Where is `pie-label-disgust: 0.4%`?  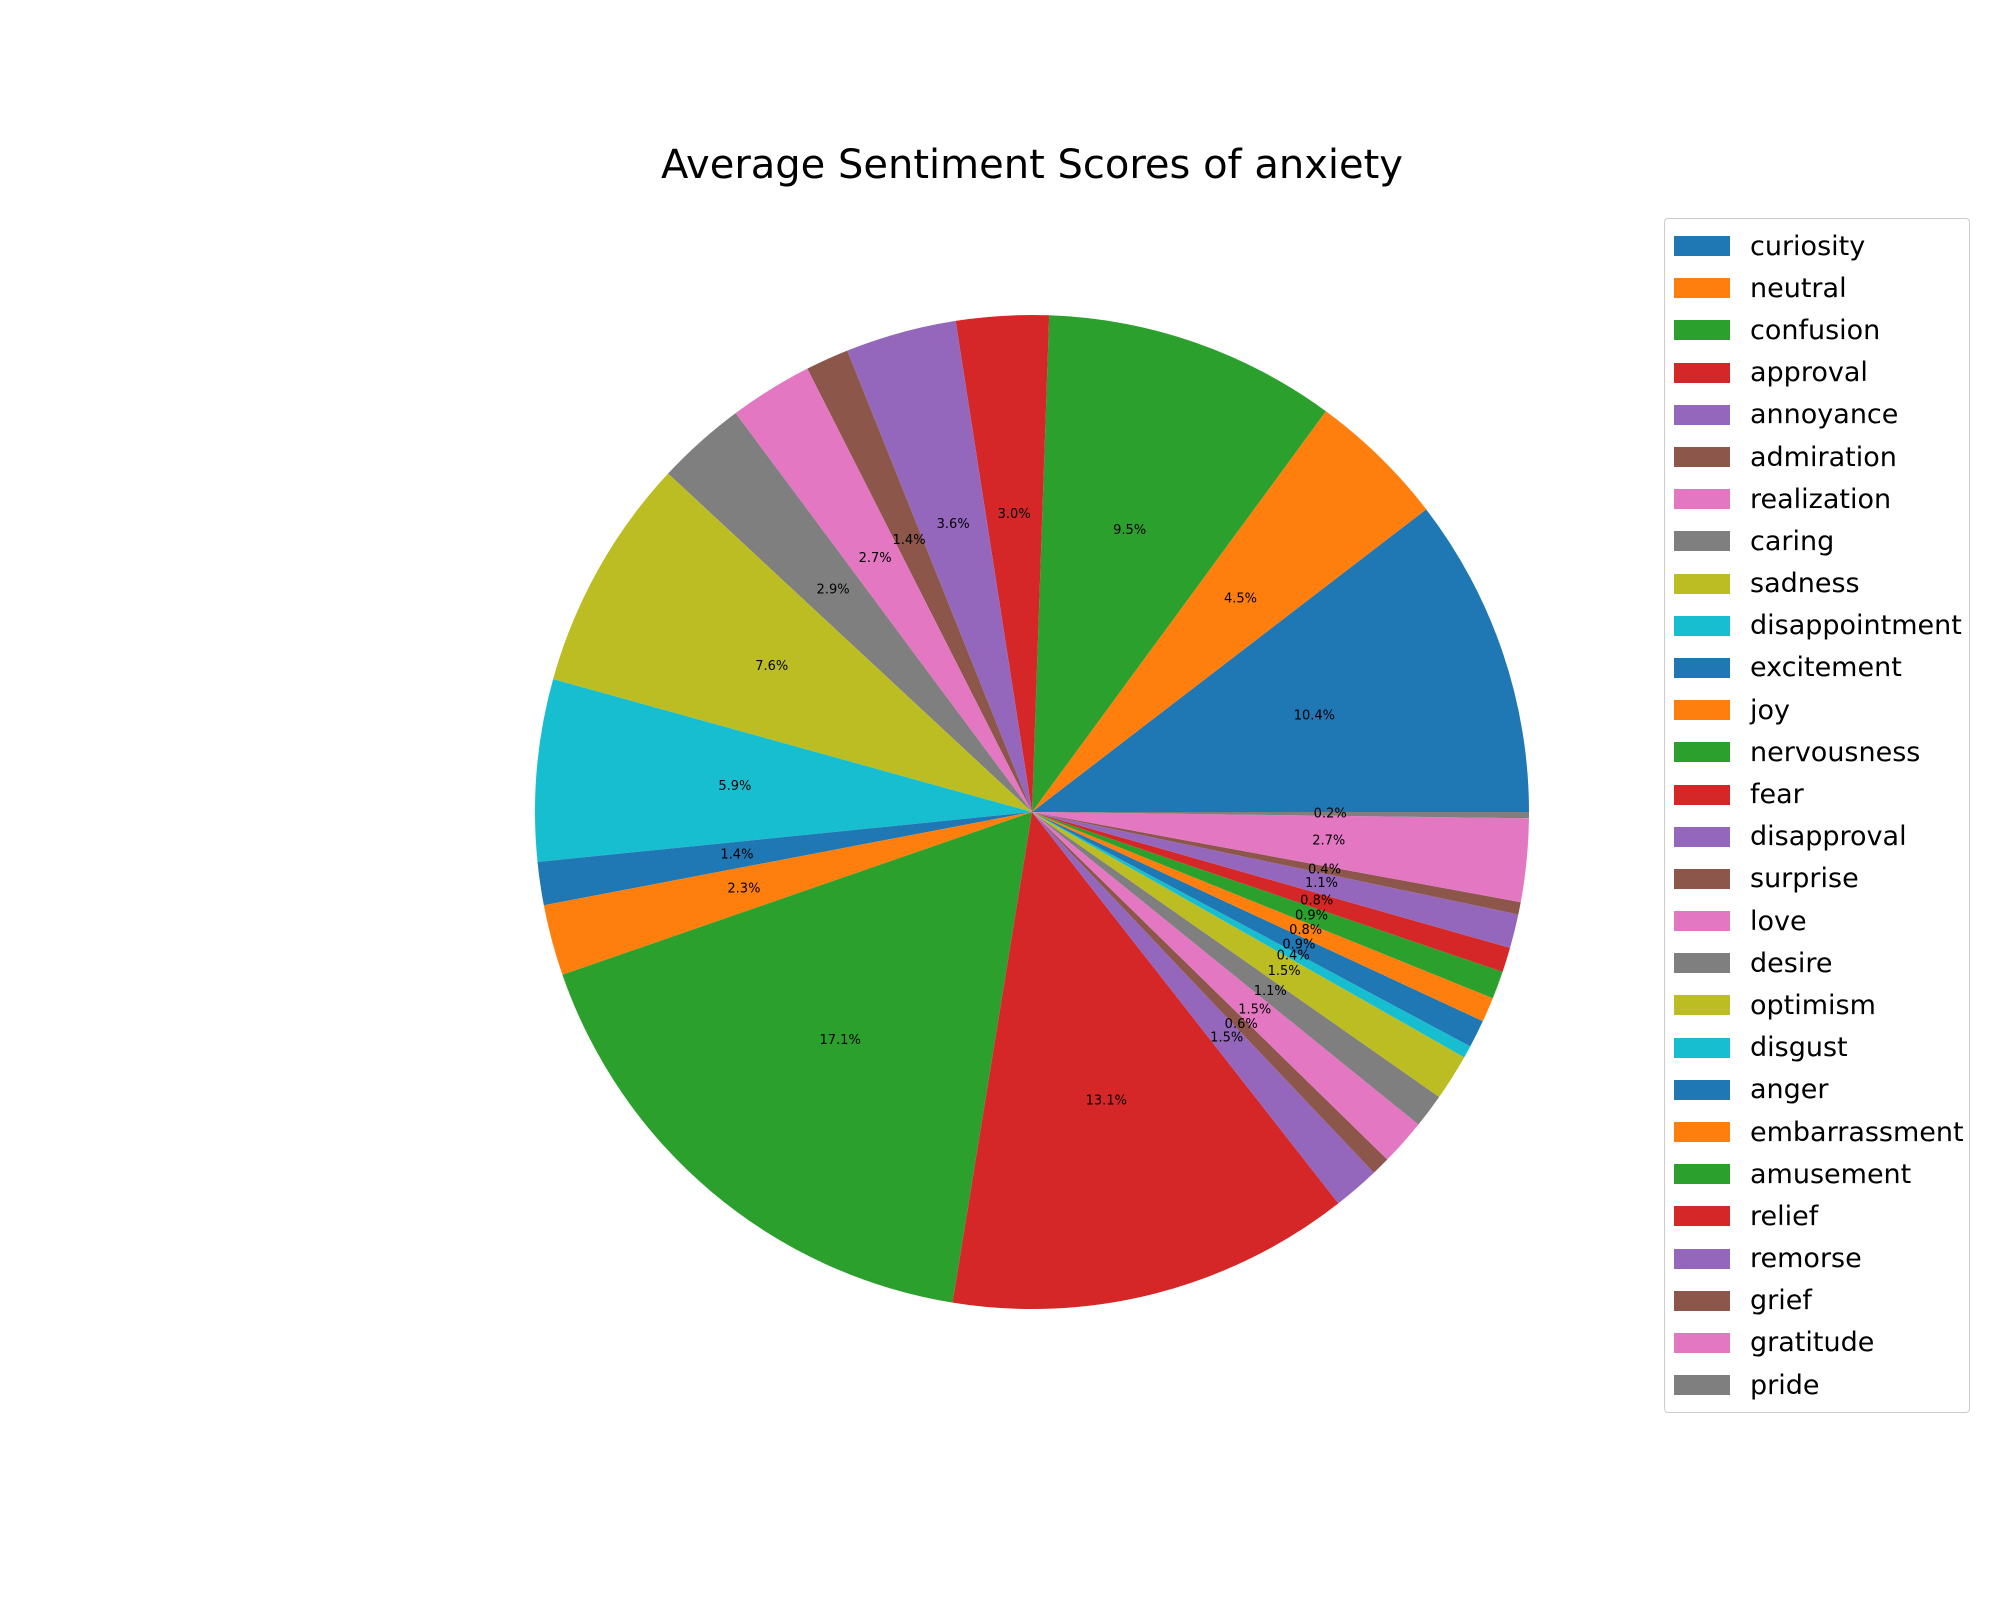 pie-label-disgust: 0.4% is located at coordinates (1293, 955).